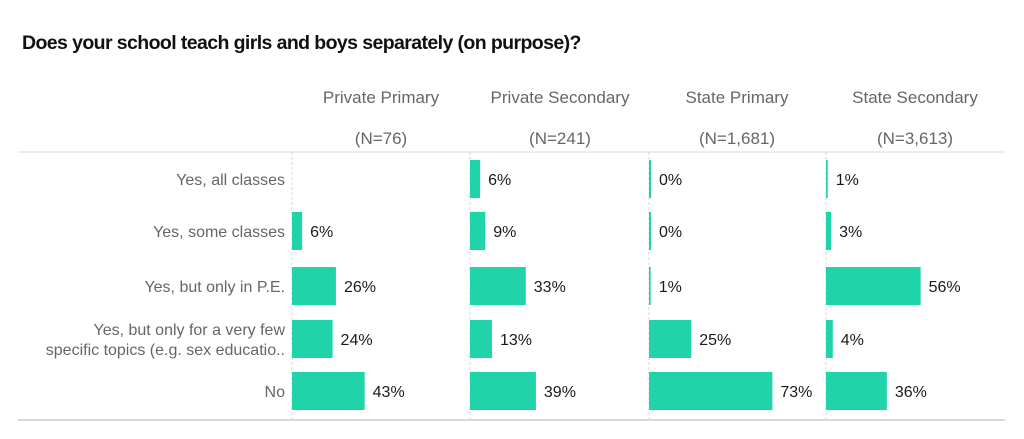  Describe the element at coordinates (275, 392) in the screenshot. I see `category-label: No` at that location.